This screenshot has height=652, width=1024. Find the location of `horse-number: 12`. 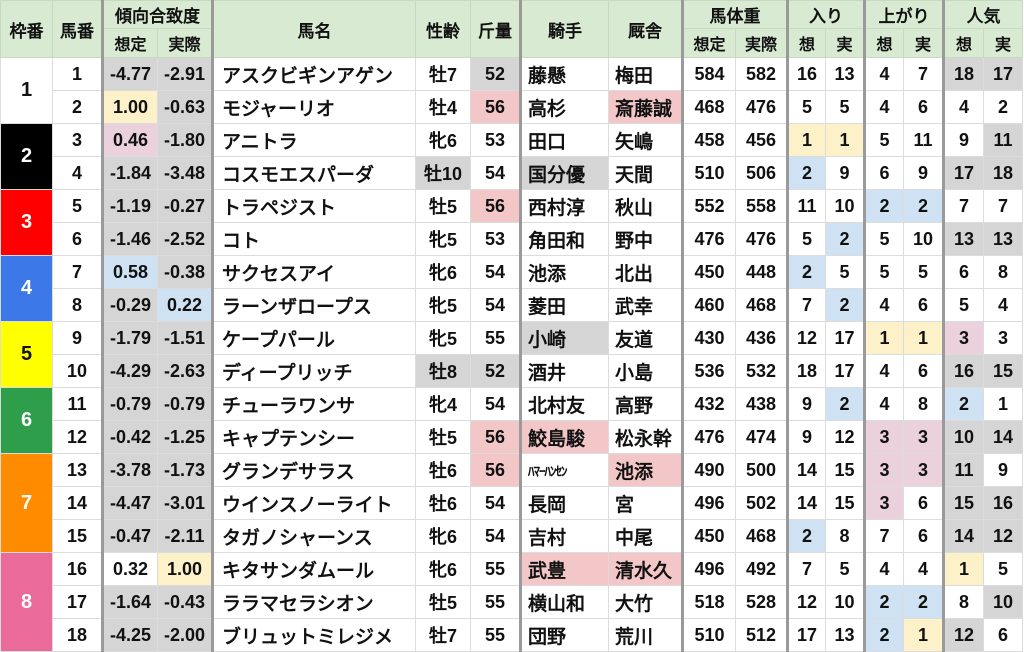

horse-number: 12 is located at coordinates (77, 437).